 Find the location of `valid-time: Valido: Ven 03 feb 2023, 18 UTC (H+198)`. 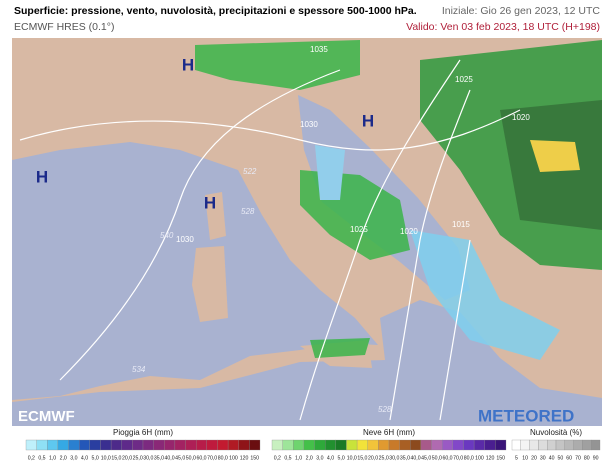

valid-time: Valido: Ven 03 feb 2023, 18 UTC (H+198) is located at coordinates (503, 27).